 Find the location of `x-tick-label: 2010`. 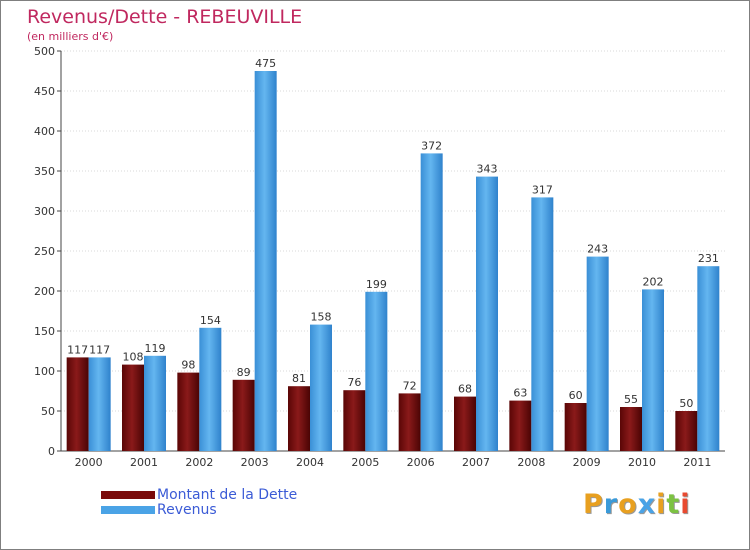

x-tick-label: 2010 is located at coordinates (642, 462).